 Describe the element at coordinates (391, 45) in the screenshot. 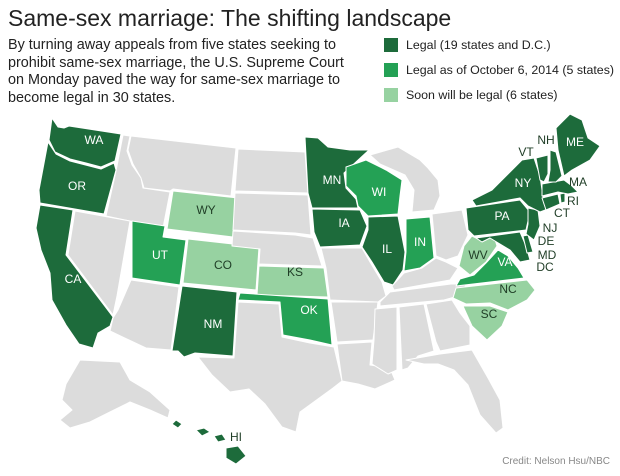

I see `legend-swatch-legal` at that location.